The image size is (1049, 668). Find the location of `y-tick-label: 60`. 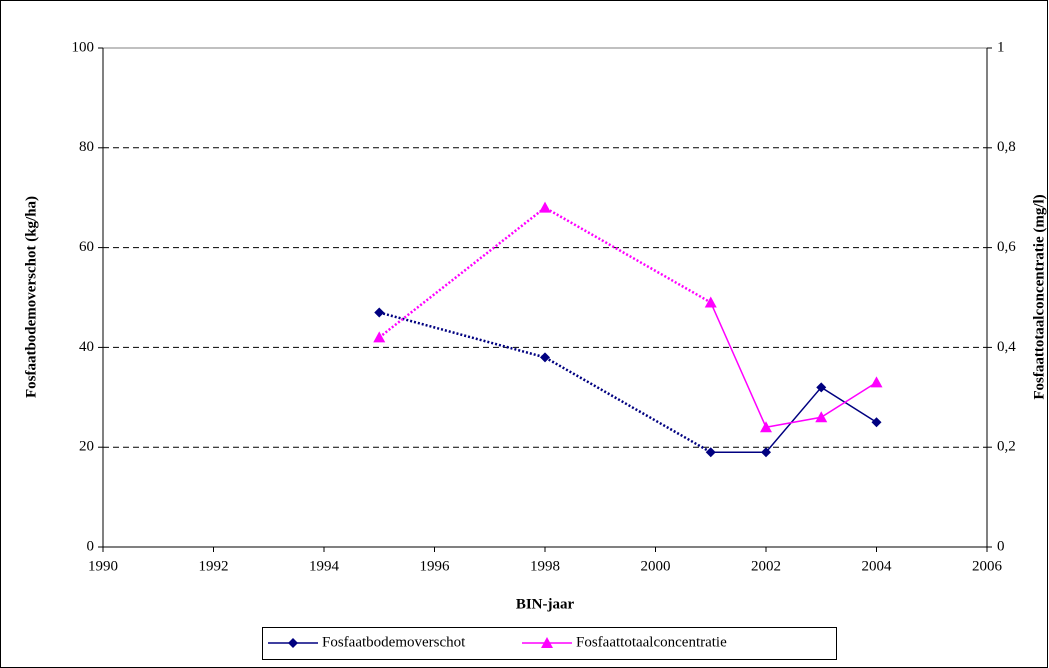

y-tick-label: 60 is located at coordinates (86, 247).